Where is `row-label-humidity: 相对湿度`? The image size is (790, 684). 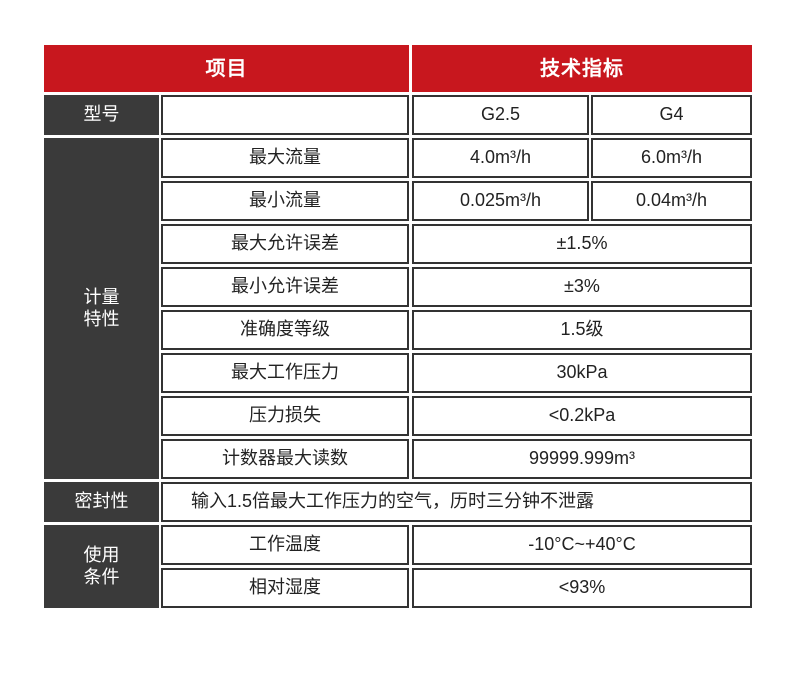 row-label-humidity: 相对湿度 is located at coordinates (285, 588).